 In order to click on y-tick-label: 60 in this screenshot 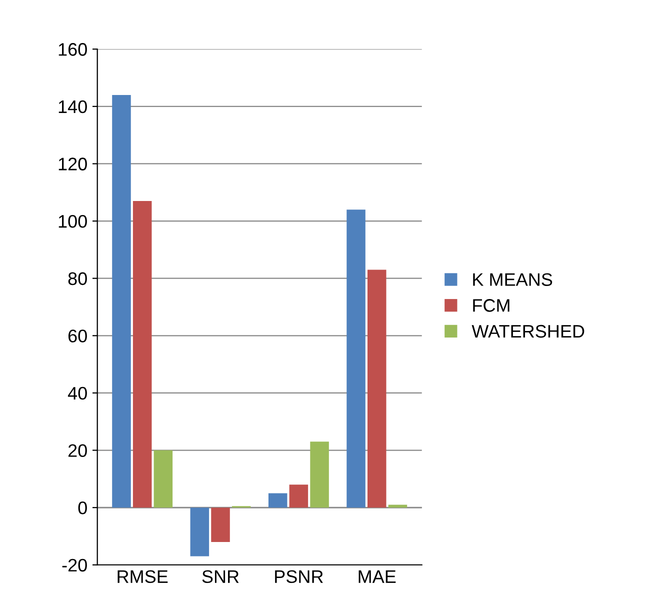, I will do `click(77, 336)`.